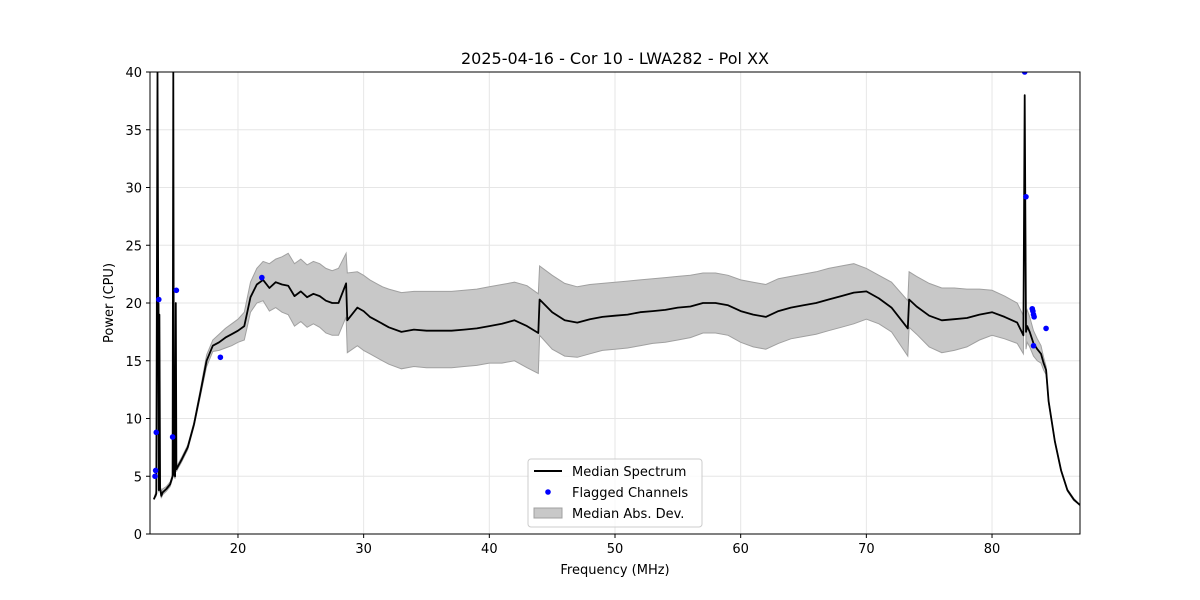 The height and width of the screenshot is (600, 1200). Describe the element at coordinates (138, 535) in the screenshot. I see `y-tick-label: 0` at that location.